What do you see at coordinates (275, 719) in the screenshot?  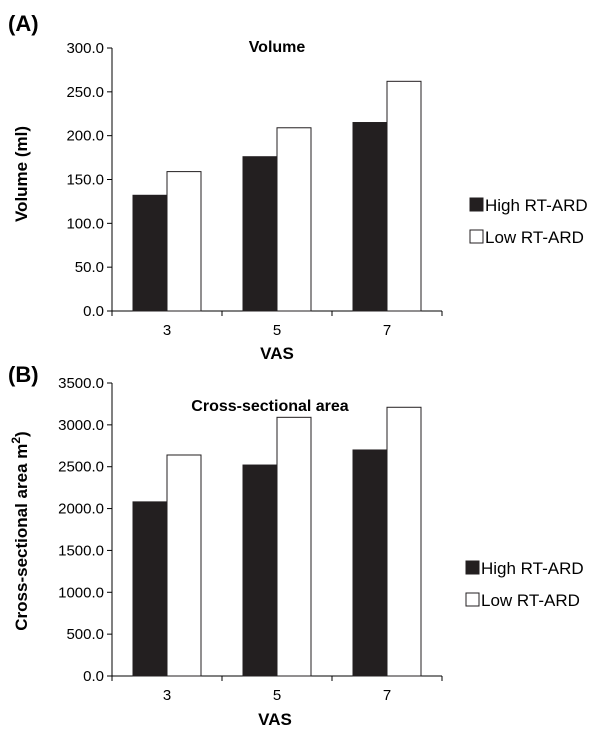 I see `x-axis-title-b: VAS` at bounding box center [275, 719].